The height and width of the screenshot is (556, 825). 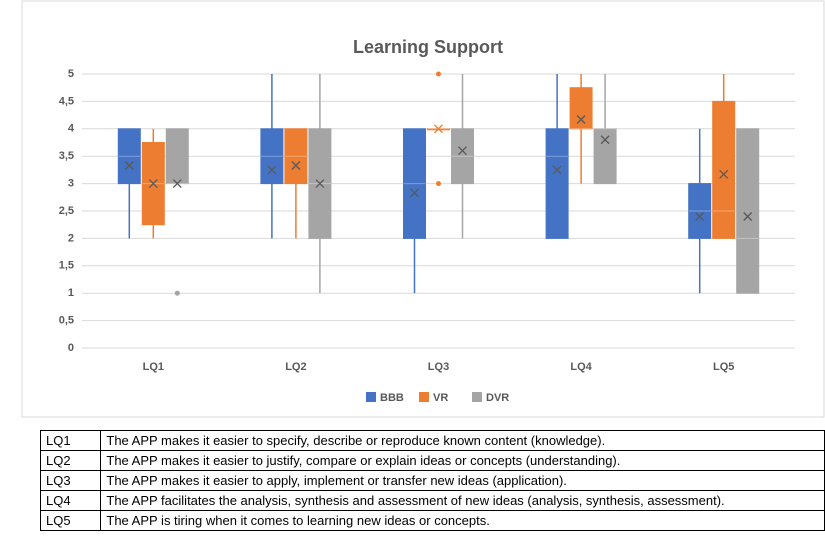 I want to click on y-tick-label: 3,5, so click(x=66, y=156).